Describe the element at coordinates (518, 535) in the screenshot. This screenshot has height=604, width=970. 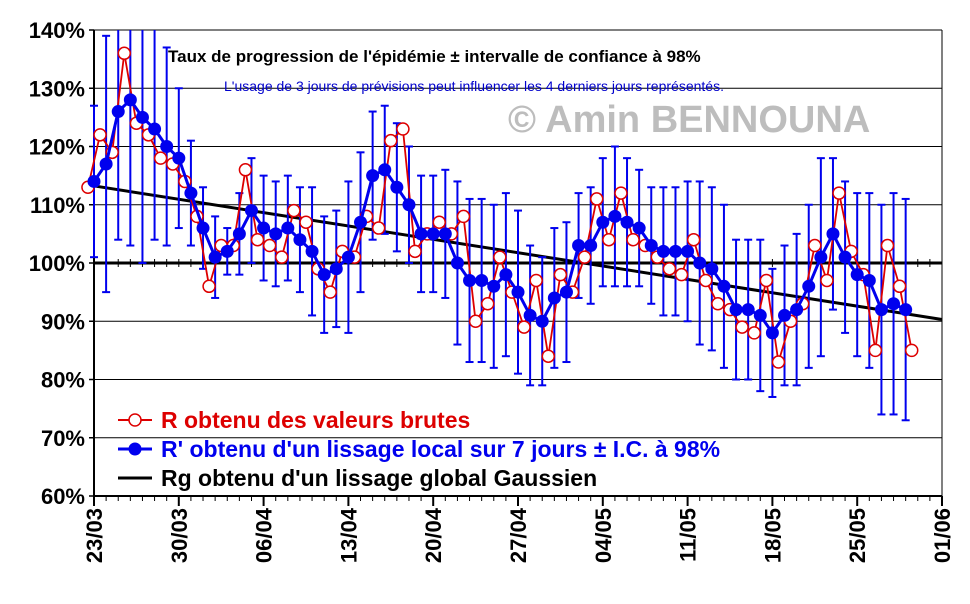
I see `x-tick-label: 27/04` at that location.